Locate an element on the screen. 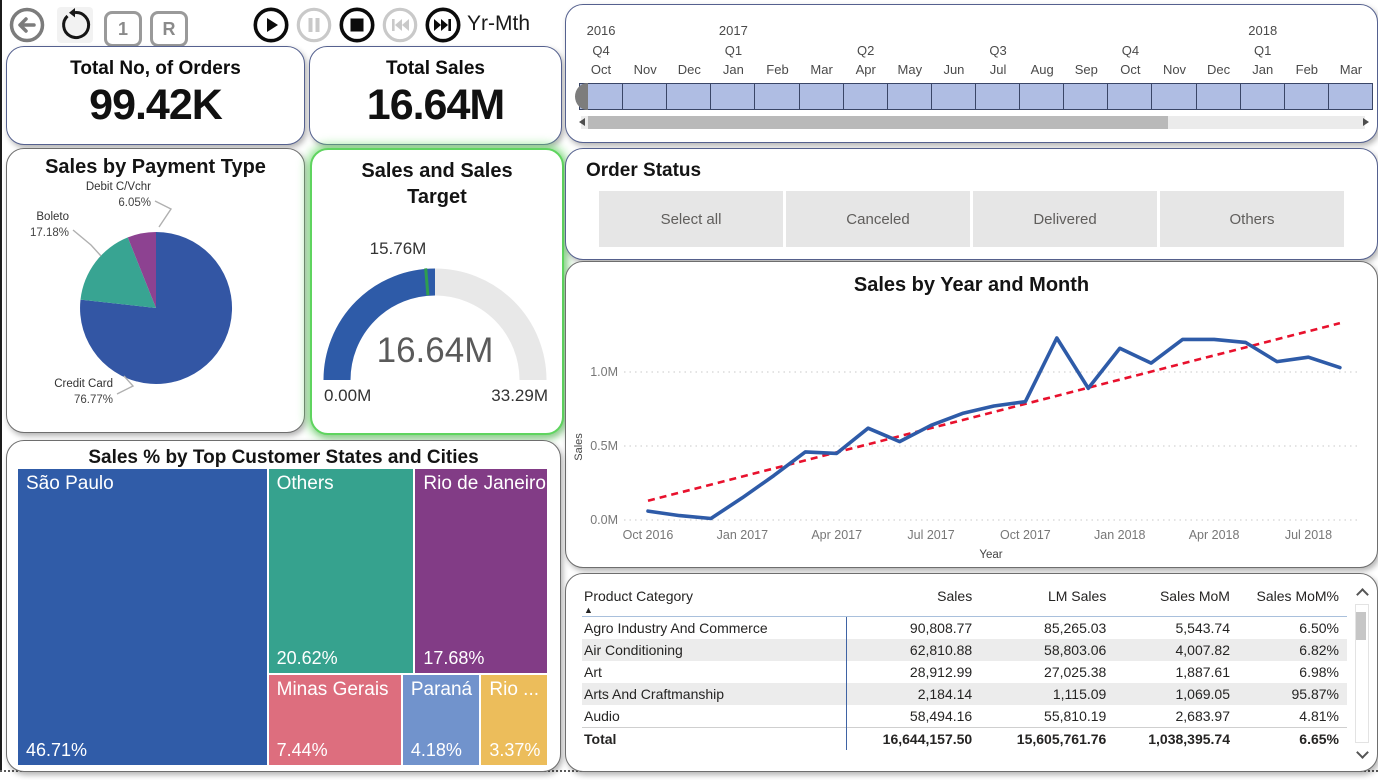 The width and height of the screenshot is (1378, 780). order-status-button-delivered: Delivered is located at coordinates (1065, 219).